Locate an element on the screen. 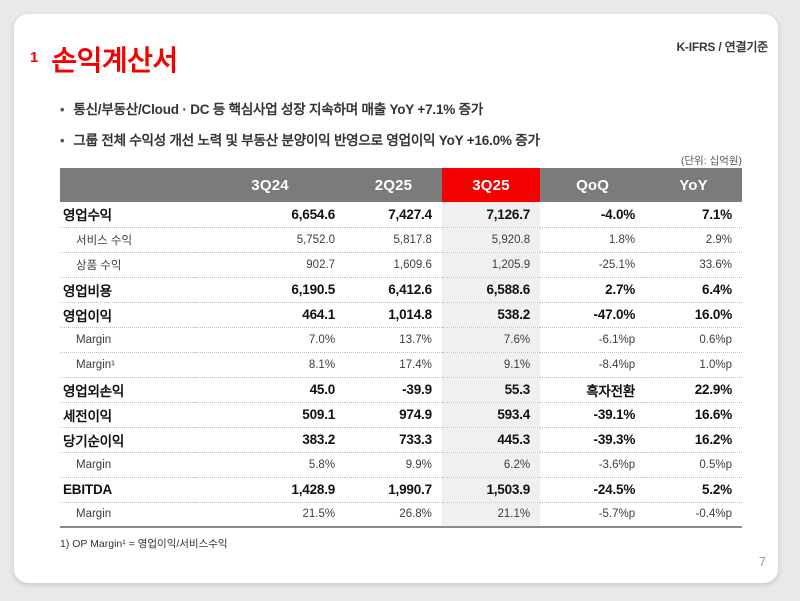 This screenshot has width=800, height=601. table-row: Margin 21.5% 26.8% 21.1% -5.7%p -0.4%p is located at coordinates (401, 515).